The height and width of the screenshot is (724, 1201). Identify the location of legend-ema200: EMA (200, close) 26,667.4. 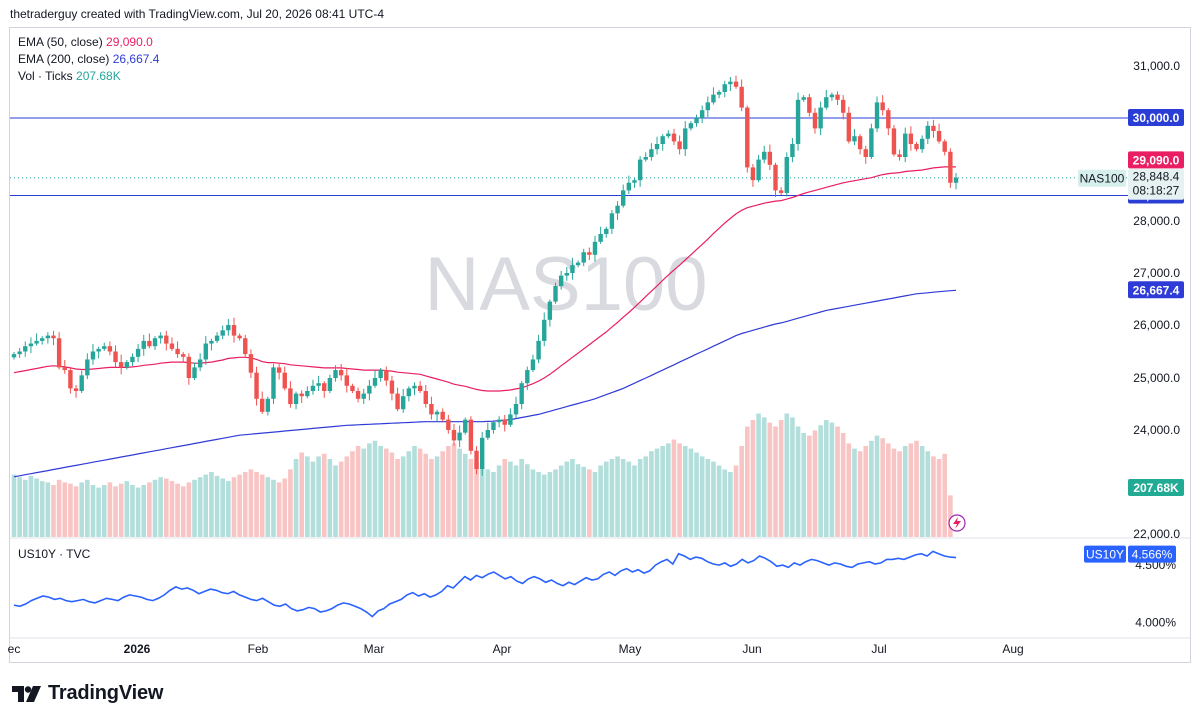
(88, 59).